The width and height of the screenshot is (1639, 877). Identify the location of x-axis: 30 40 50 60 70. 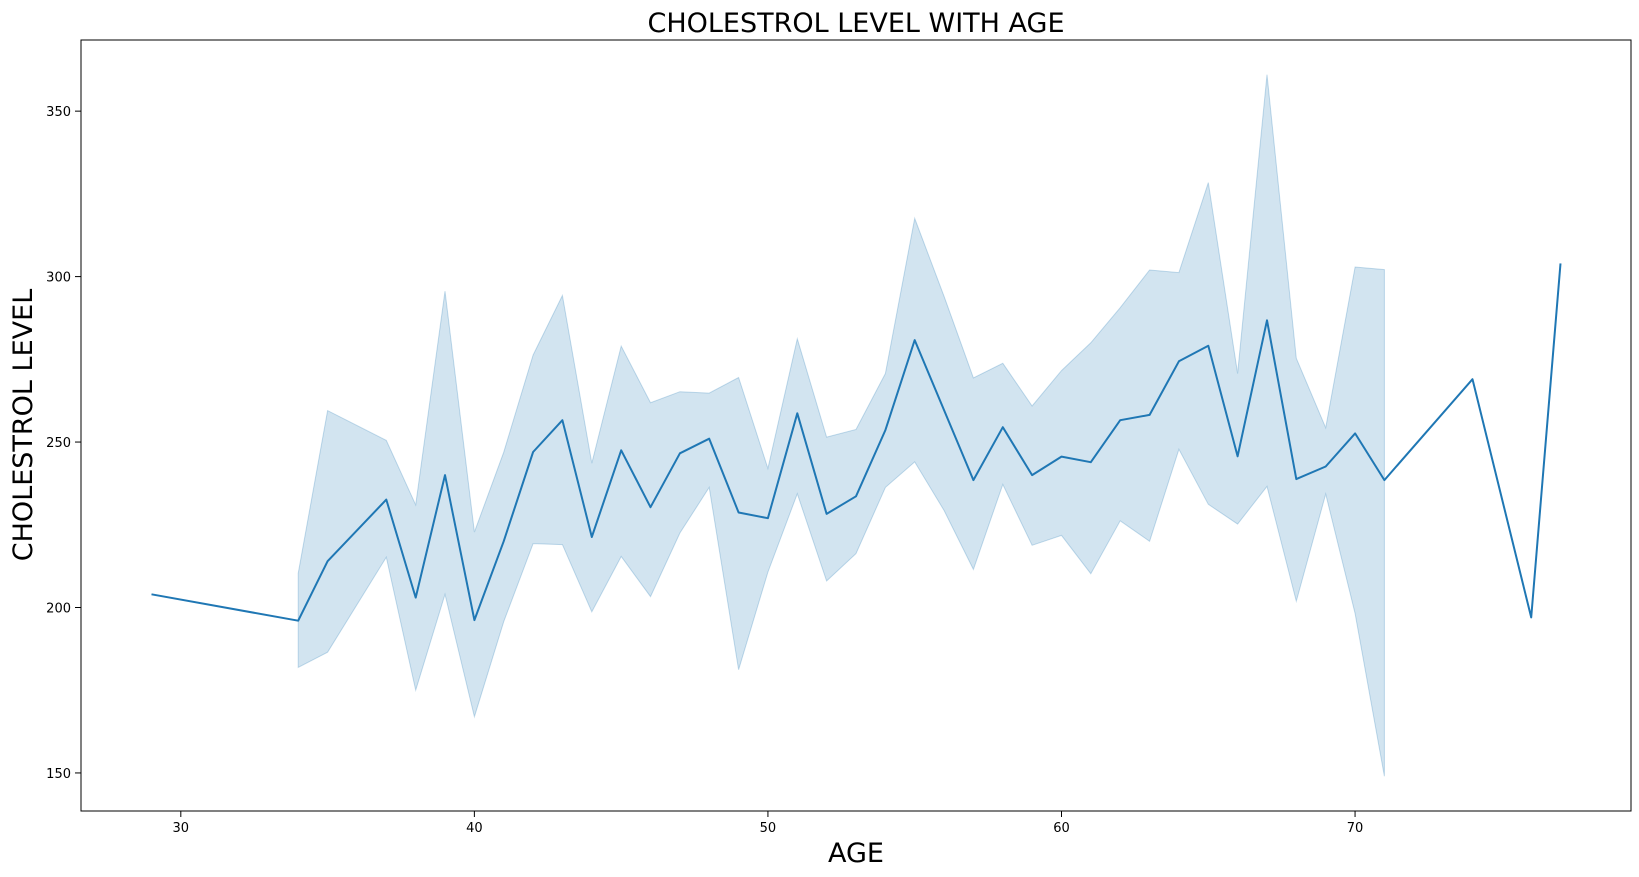
(768, 823).